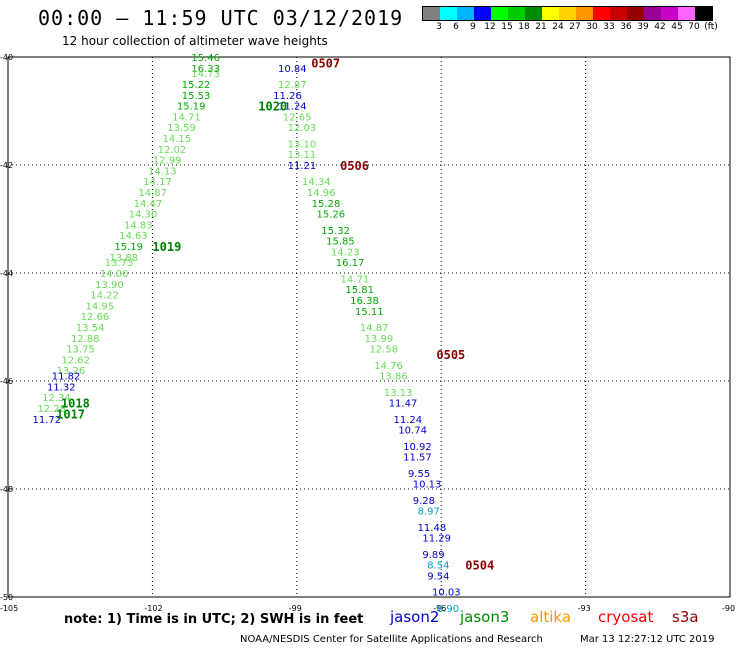 The width and height of the screenshot is (740, 650). What do you see at coordinates (292, 69) in the screenshot?
I see `swh-point: 10.84` at bounding box center [292, 69].